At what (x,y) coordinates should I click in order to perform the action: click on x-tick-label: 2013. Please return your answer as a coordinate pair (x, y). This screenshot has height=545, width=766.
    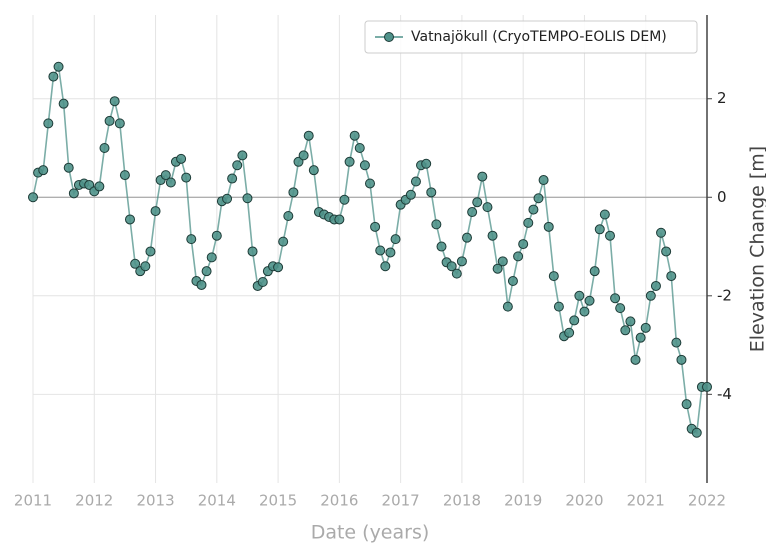
    Looking at the image, I should click on (155, 501).